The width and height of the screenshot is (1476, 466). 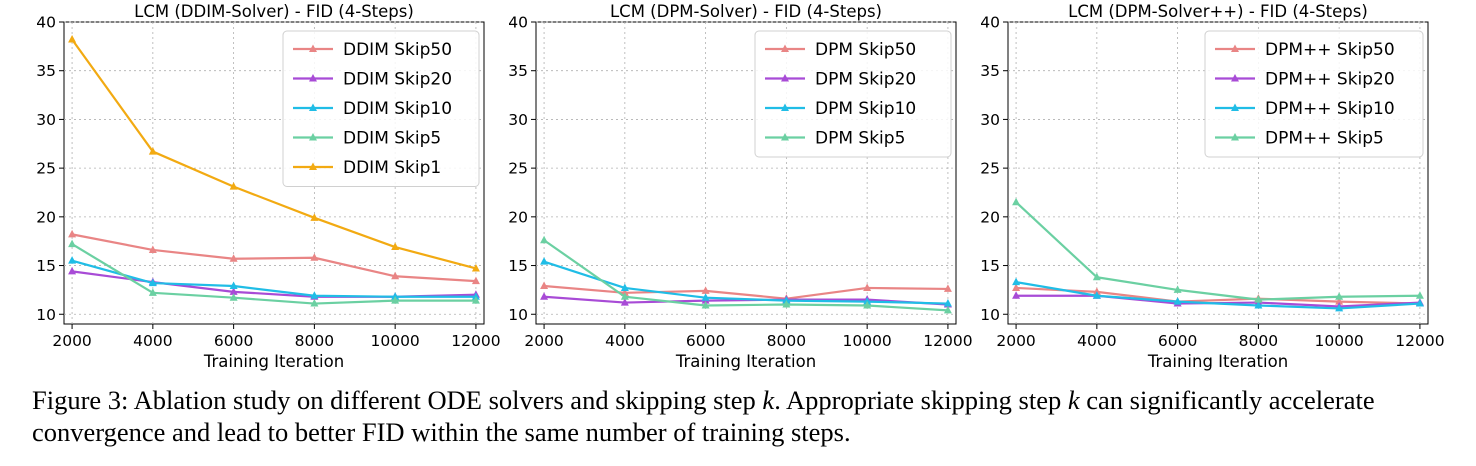 I want to click on legend-label: DPM++ Skip10, so click(x=1330, y=109).